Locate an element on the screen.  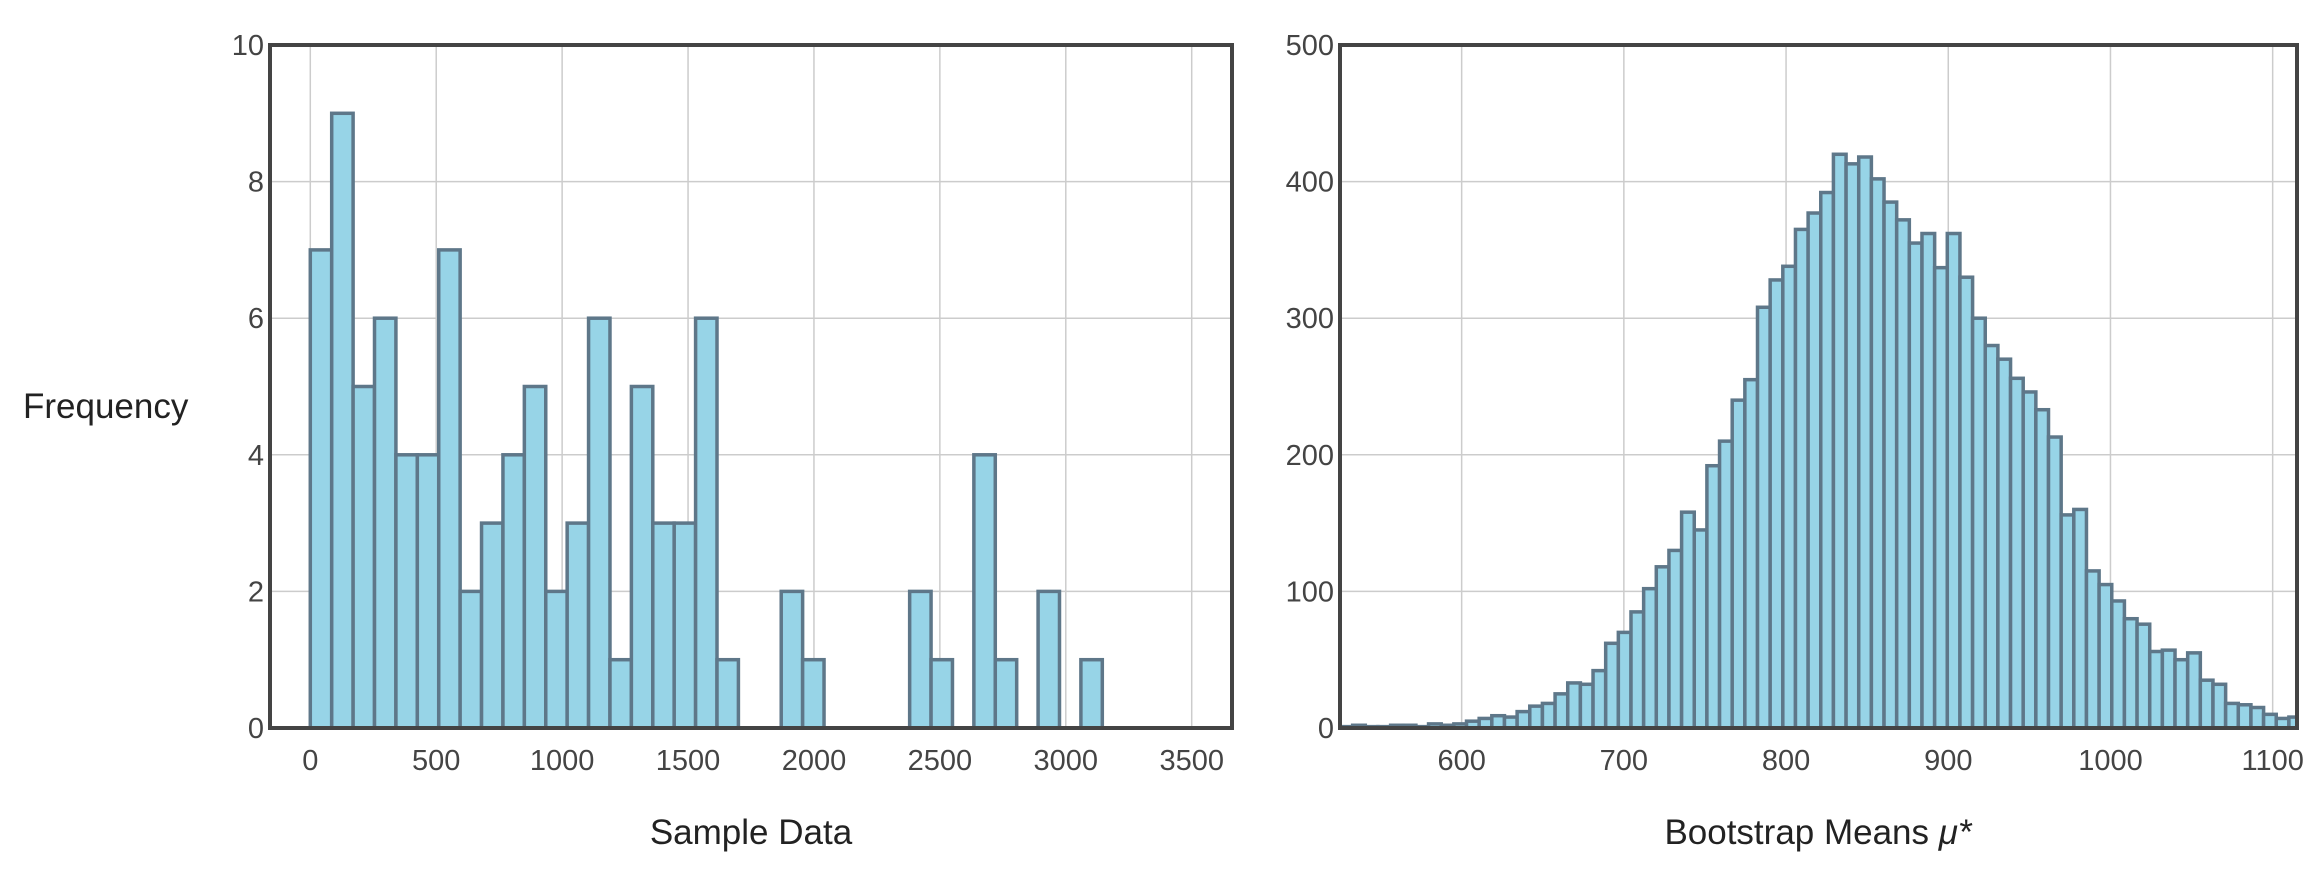
sample-data-x-tick-label: 3000 is located at coordinates (1066, 761).